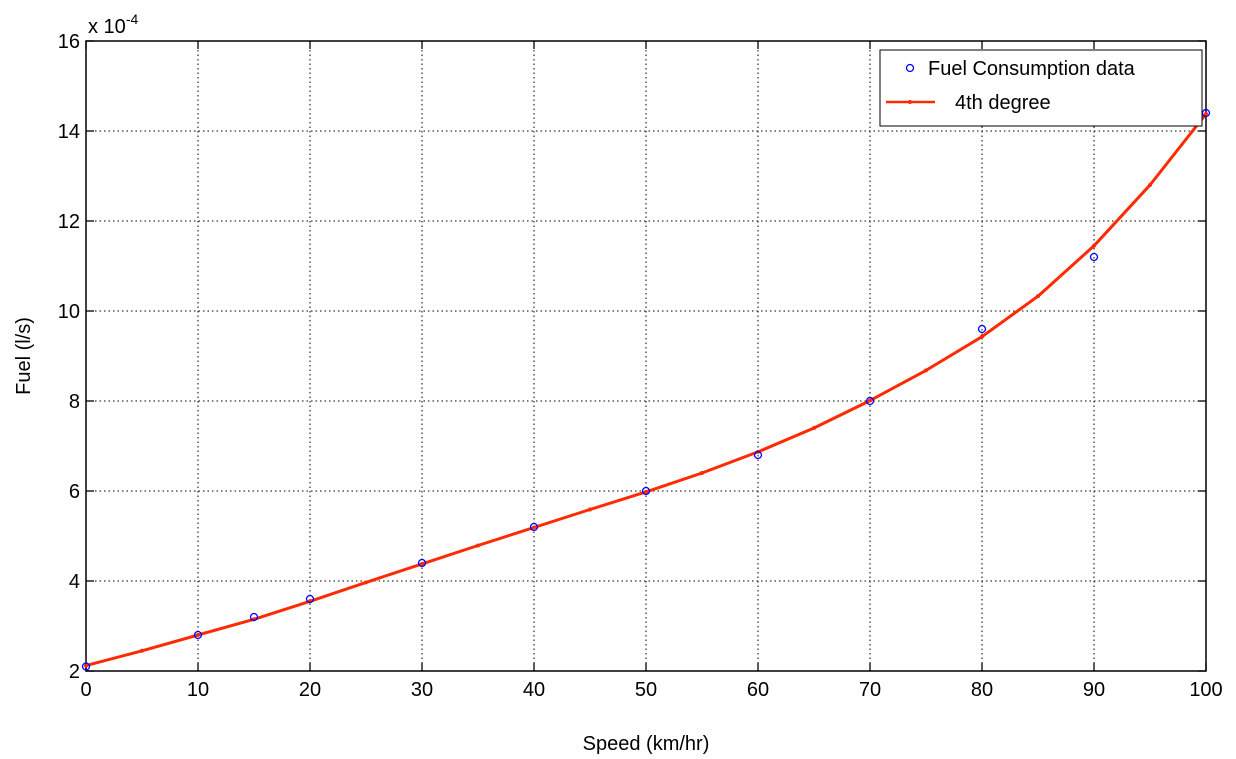 The image size is (1236, 759). Describe the element at coordinates (85, 690) in the screenshot. I see `x-tick-label: 0` at that location.